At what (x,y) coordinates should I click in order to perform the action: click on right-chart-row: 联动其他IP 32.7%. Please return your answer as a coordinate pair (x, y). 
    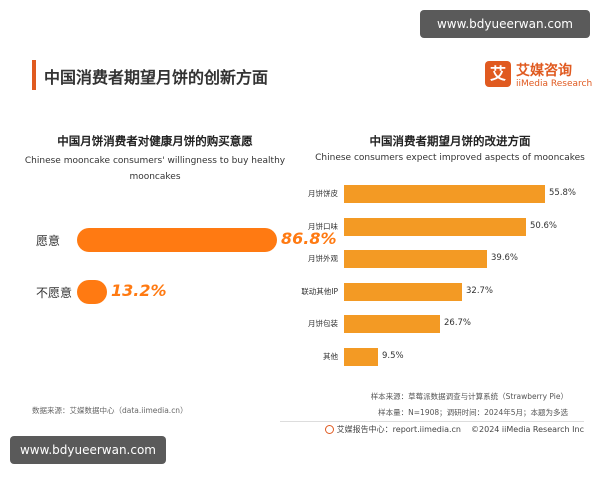
    Looking at the image, I should click on (440, 292).